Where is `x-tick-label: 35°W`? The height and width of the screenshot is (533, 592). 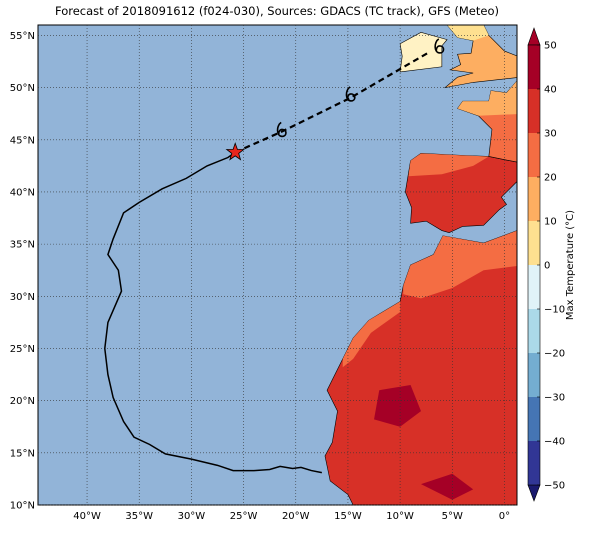
x-tick-label: 35°W is located at coordinates (139, 516).